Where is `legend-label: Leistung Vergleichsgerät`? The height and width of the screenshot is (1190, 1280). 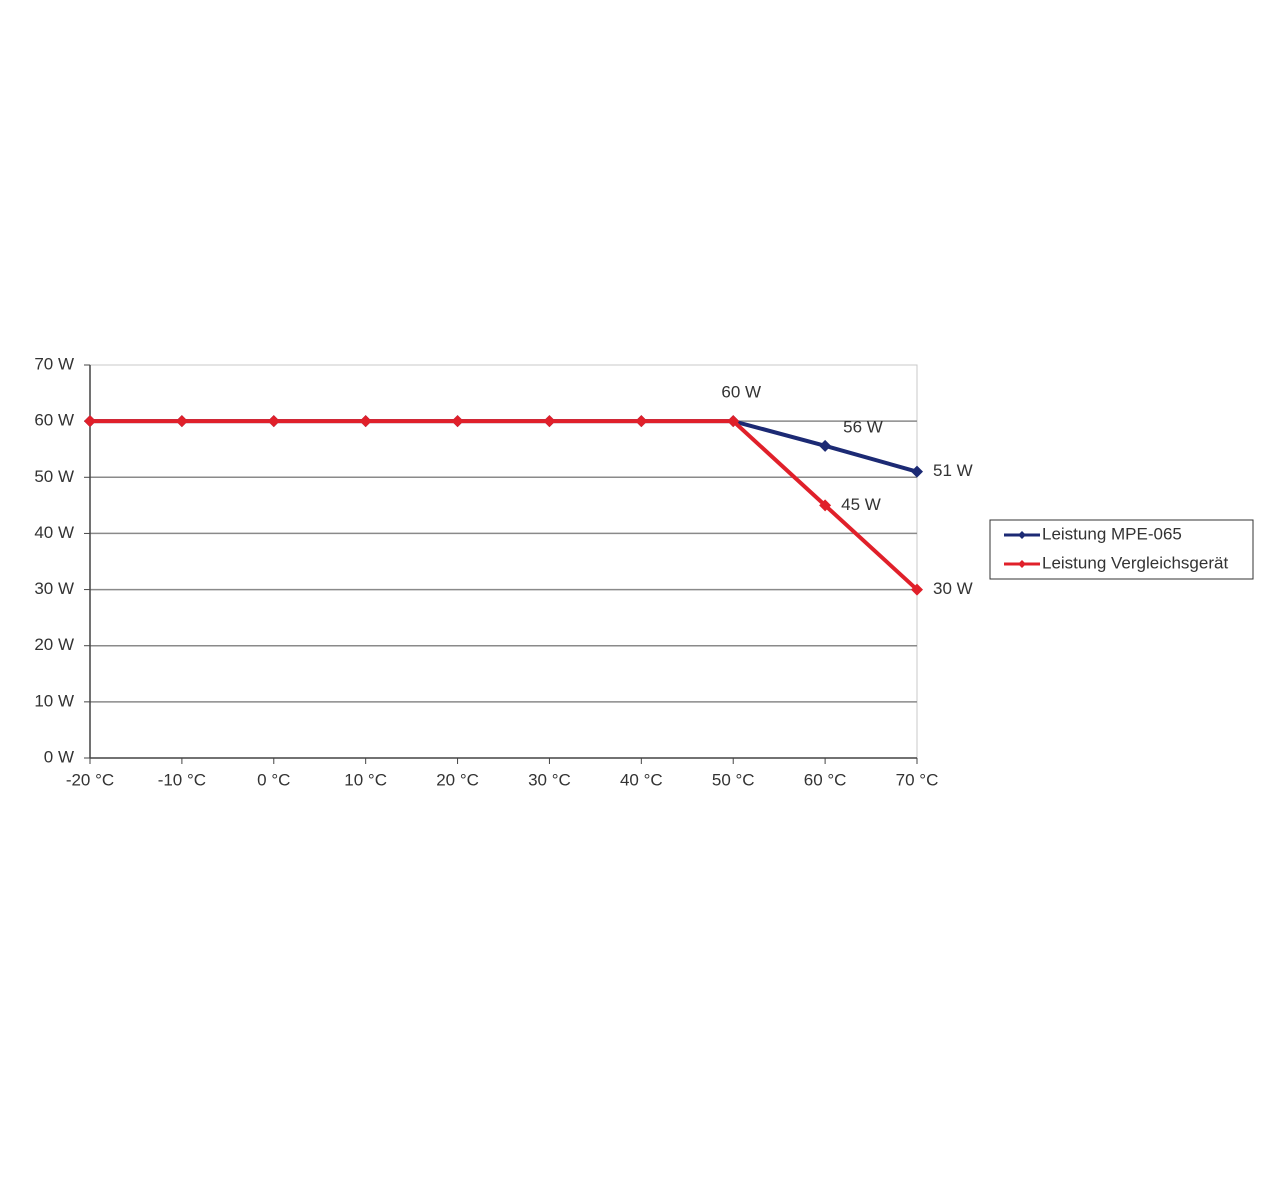 legend-label: Leistung Vergleichsgerät is located at coordinates (1135, 562).